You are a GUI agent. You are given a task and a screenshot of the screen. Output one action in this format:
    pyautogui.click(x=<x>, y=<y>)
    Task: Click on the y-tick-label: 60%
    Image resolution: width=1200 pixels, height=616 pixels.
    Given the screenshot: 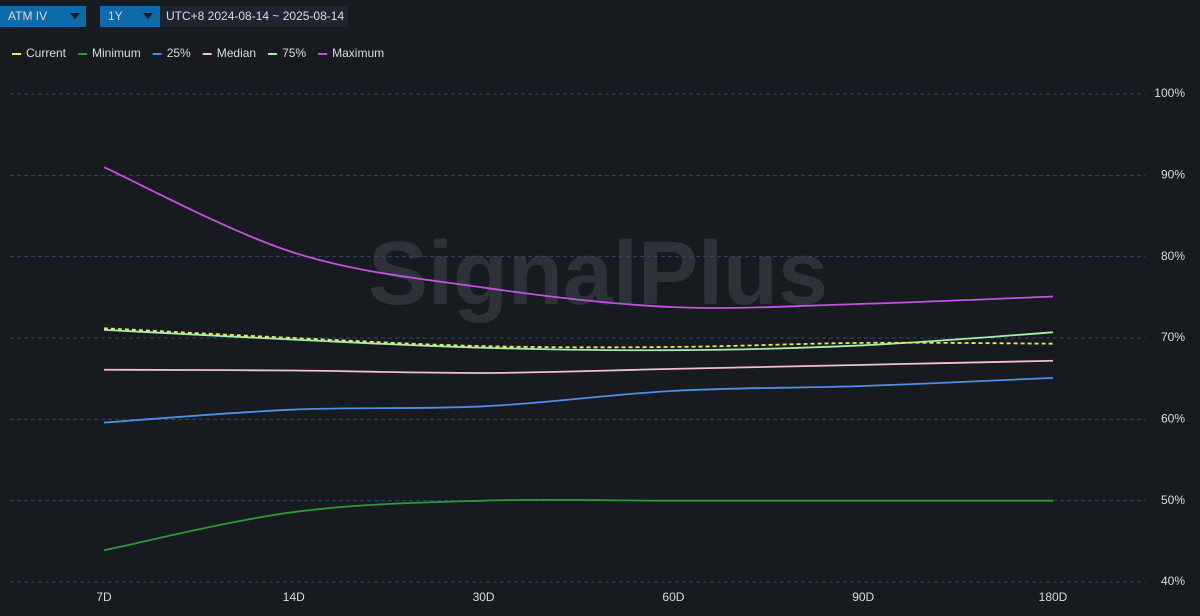 What is the action you would take?
    pyautogui.click(x=1173, y=419)
    